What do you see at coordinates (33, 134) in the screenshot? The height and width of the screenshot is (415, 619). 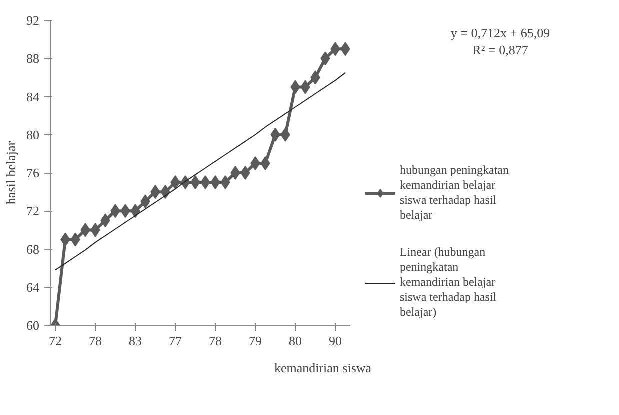 I see `y-tick-label: 80` at bounding box center [33, 134].